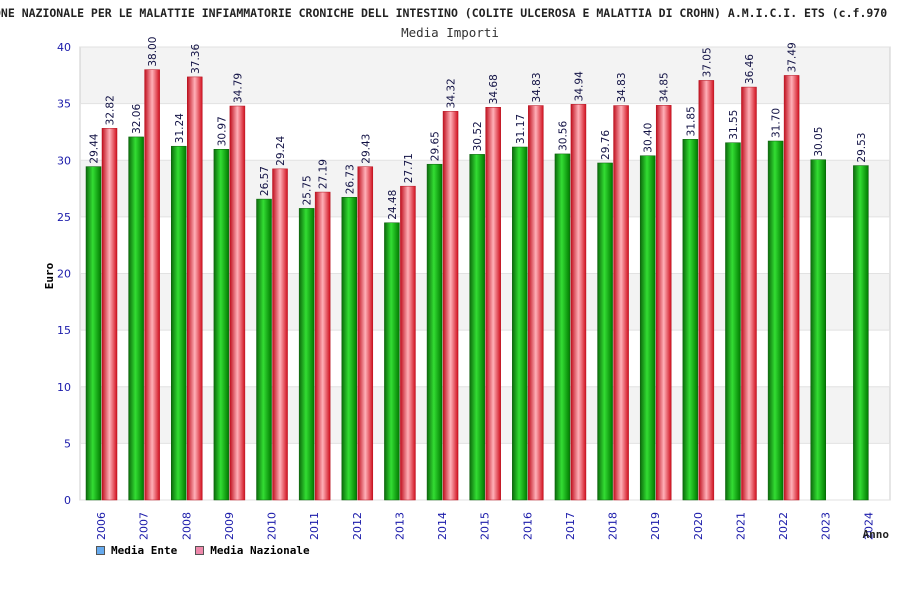 This screenshot has width=900, height=600. I want to click on bar-media-nazionale-2011, so click(322, 346).